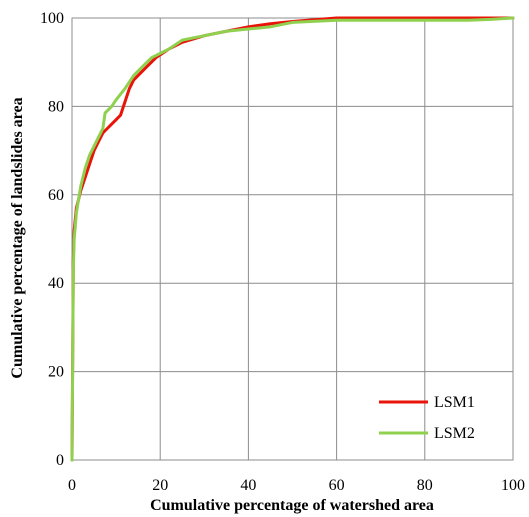 This screenshot has width=529, height=517. I want to click on legend-label-lsm1: LSM1, so click(454, 402).